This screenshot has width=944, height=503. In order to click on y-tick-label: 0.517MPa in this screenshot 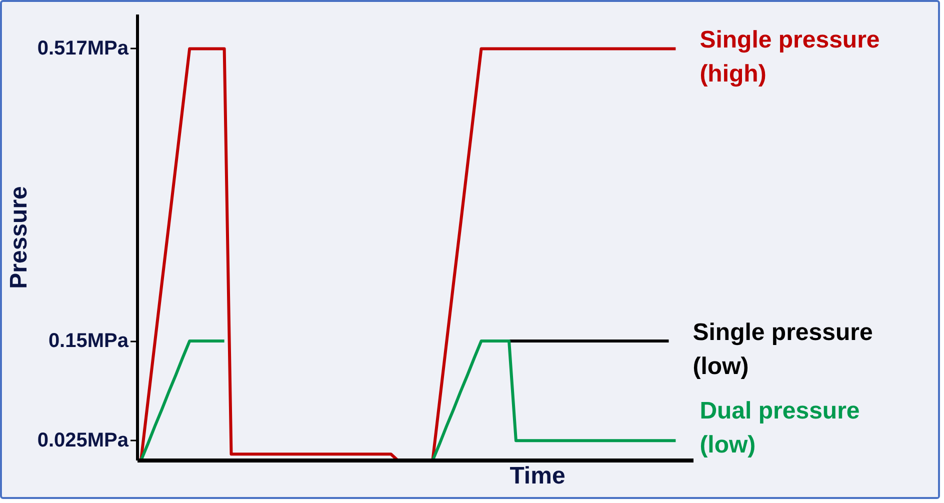, I will do `click(83, 49)`.